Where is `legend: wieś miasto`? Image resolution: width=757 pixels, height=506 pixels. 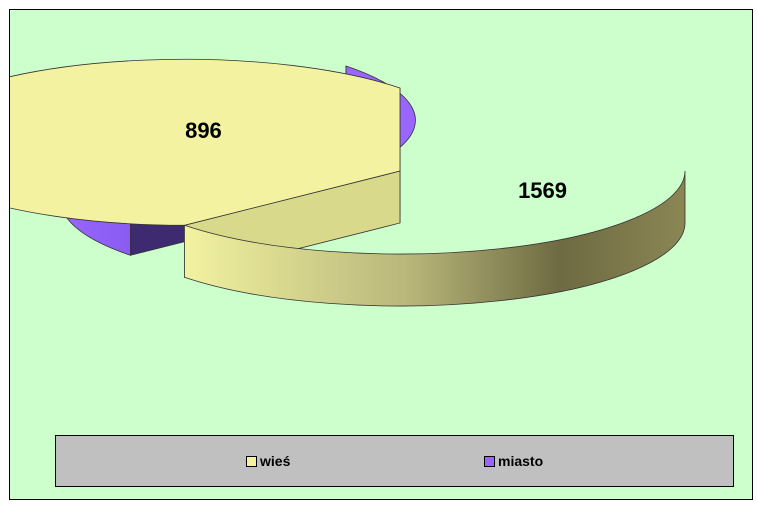
legend: wieś miasto is located at coordinates (394, 461).